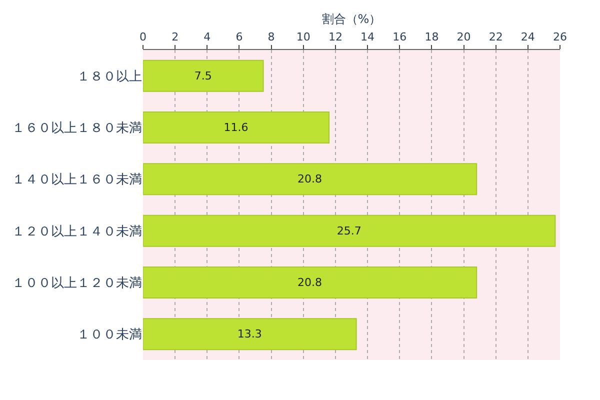 This screenshot has height=400, width=600. Describe the element at coordinates (175, 37) in the screenshot. I see `x-tick-label: 2` at that location.